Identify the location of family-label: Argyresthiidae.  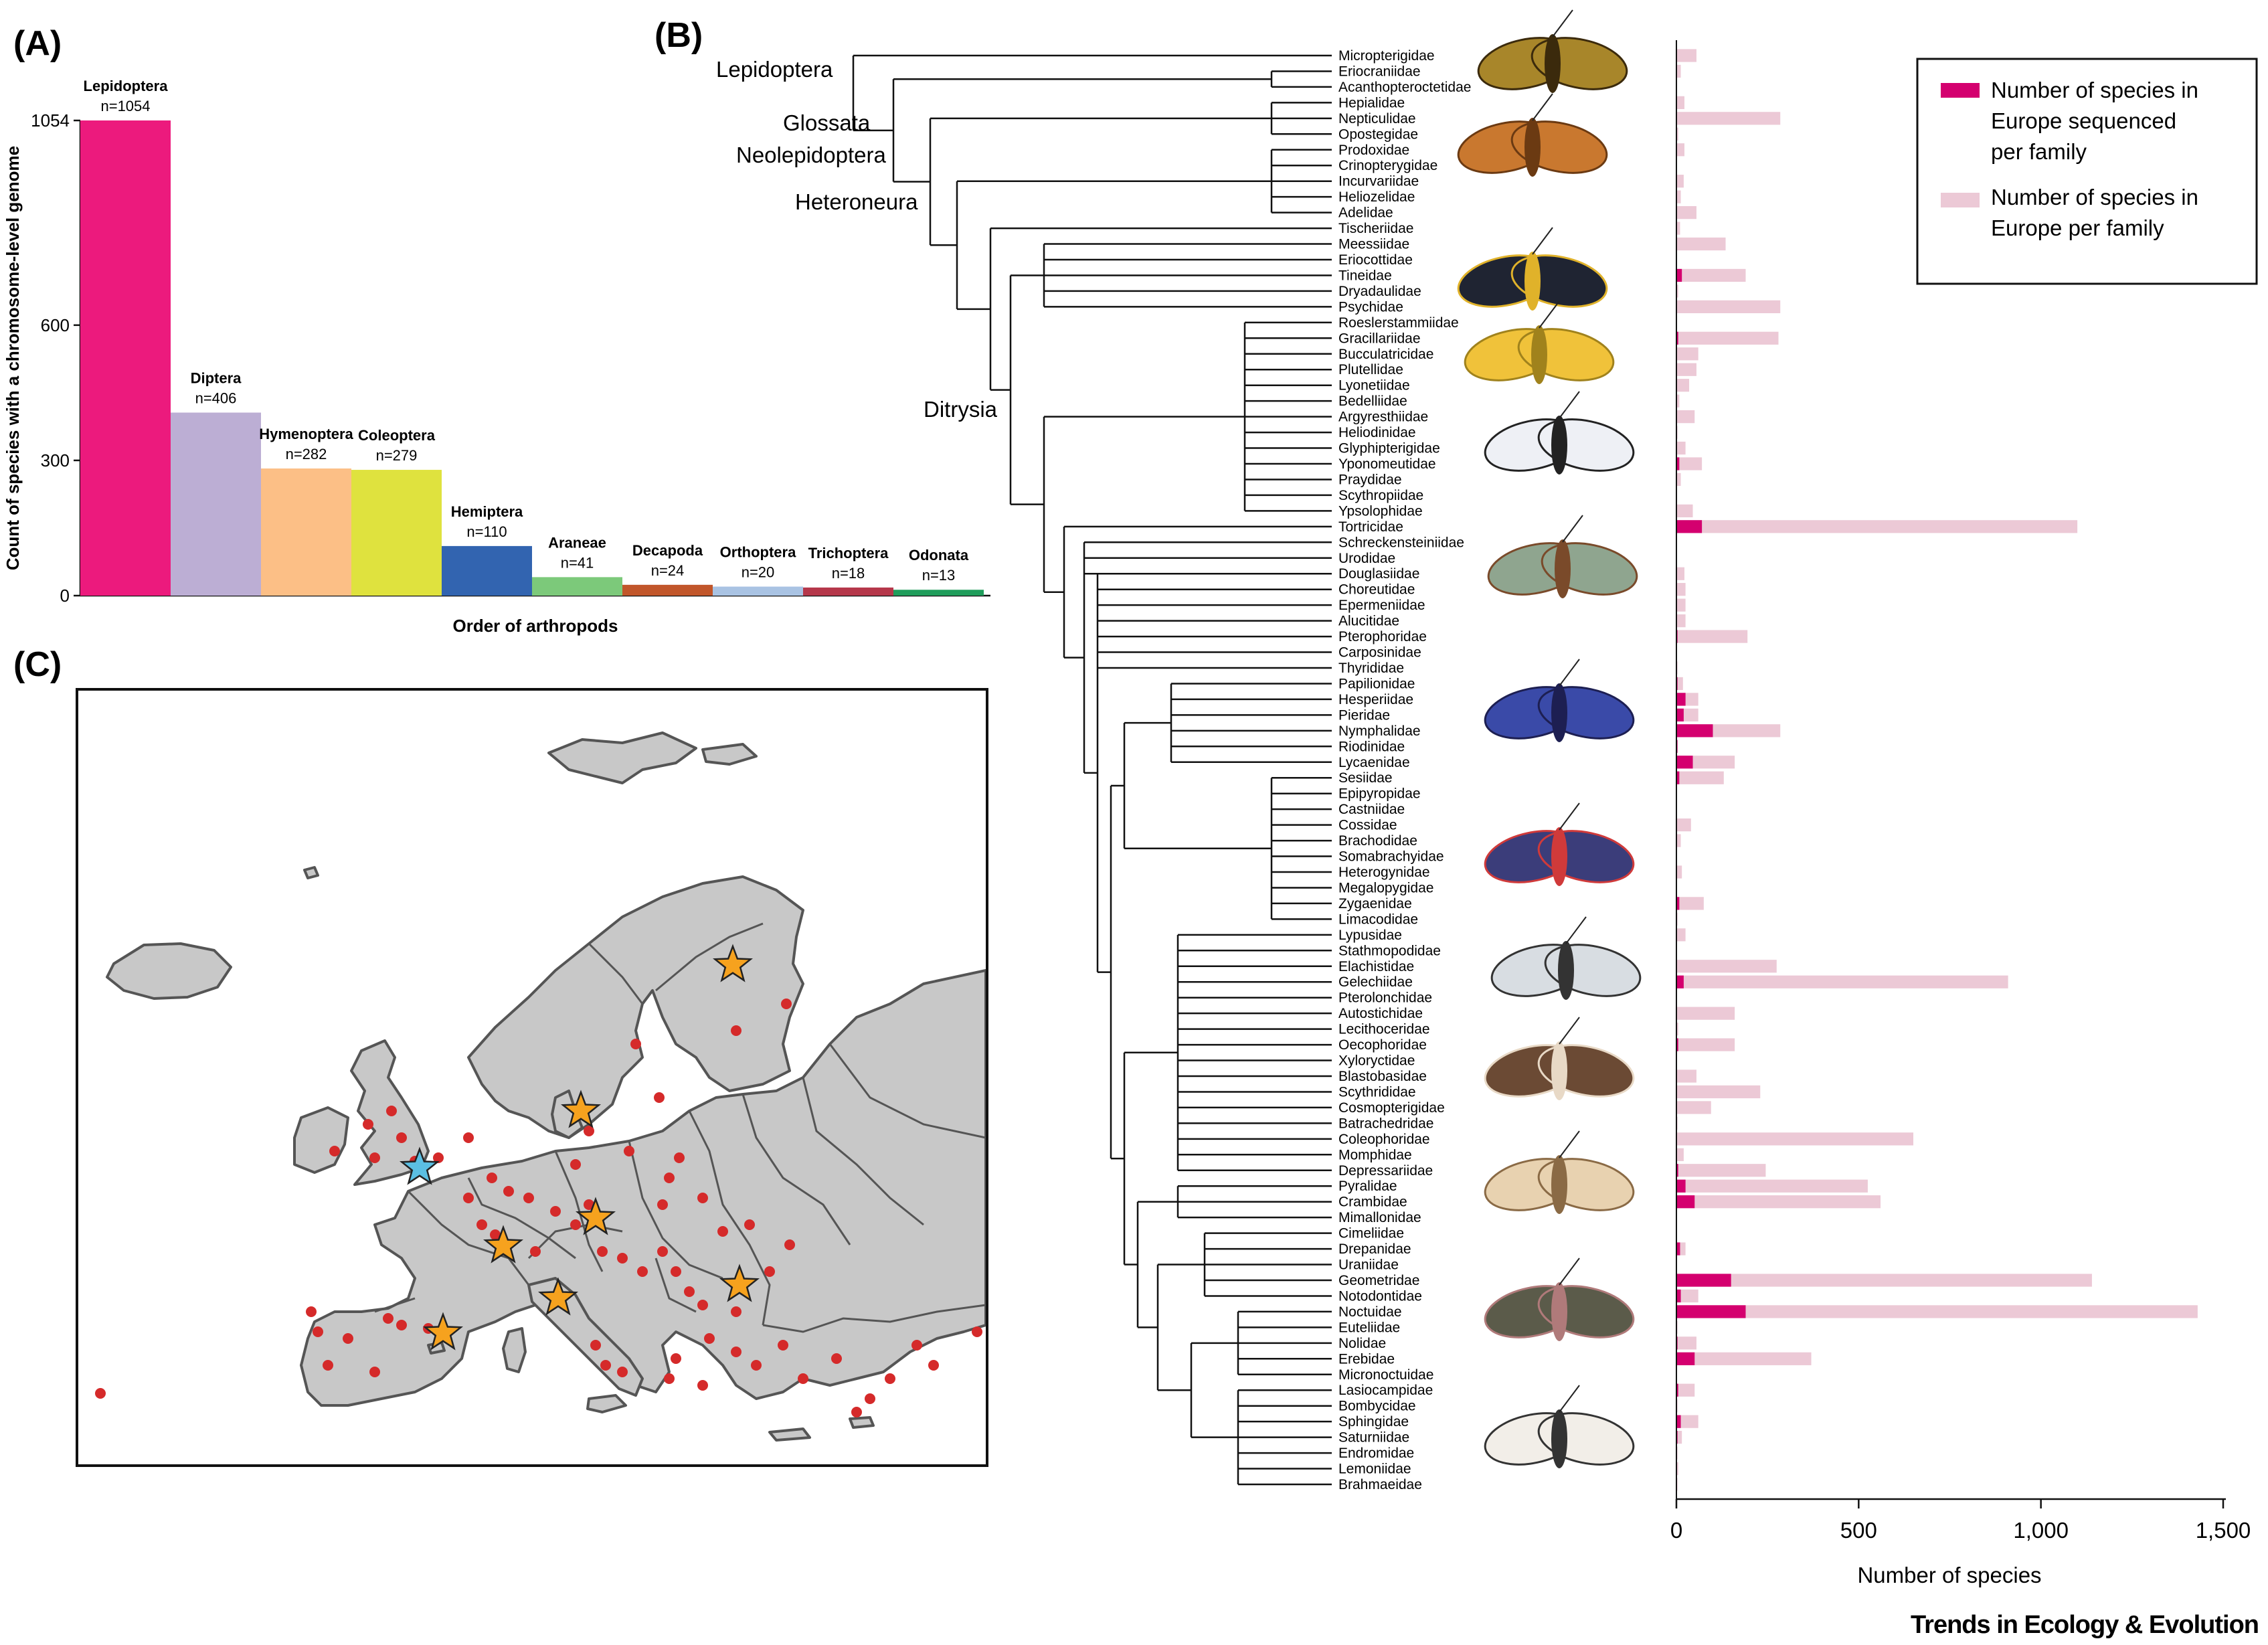
(1383, 417).